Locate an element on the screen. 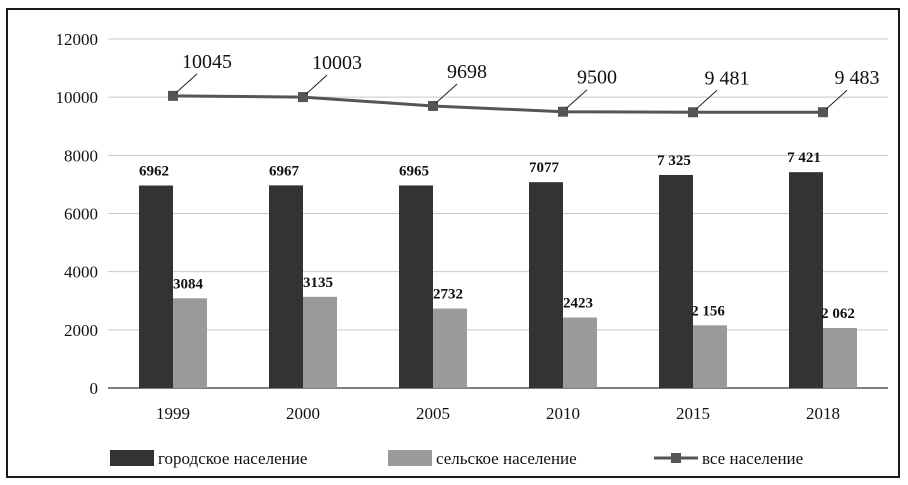 This screenshot has width=908, height=485. line-total is located at coordinates (498, 104).